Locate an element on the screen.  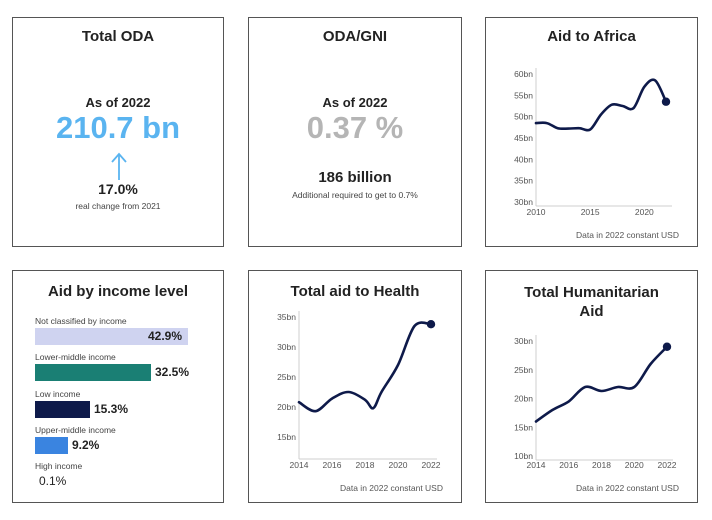
total-oda-title: Total ODA is located at coordinates (118, 36).